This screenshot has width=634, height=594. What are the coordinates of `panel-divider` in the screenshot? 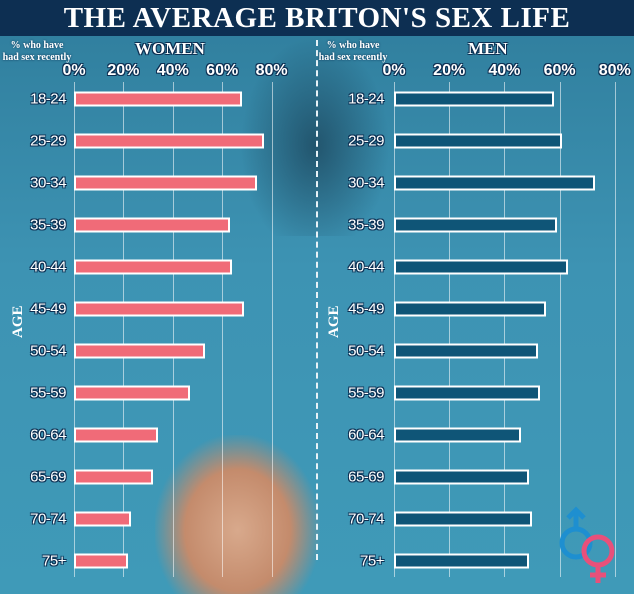 It's located at (317, 300).